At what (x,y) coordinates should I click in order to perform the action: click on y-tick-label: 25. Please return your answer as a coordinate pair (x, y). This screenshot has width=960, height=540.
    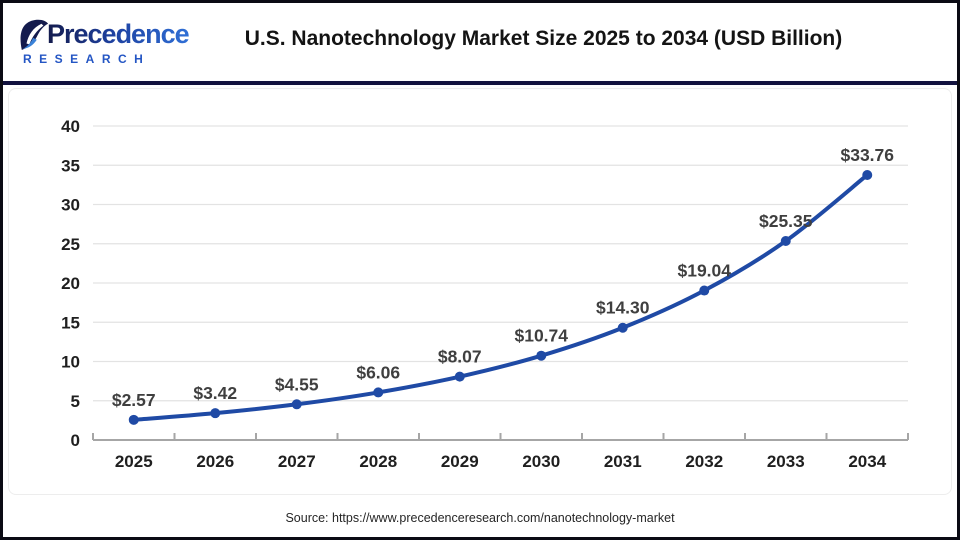
    Looking at the image, I should click on (70, 244).